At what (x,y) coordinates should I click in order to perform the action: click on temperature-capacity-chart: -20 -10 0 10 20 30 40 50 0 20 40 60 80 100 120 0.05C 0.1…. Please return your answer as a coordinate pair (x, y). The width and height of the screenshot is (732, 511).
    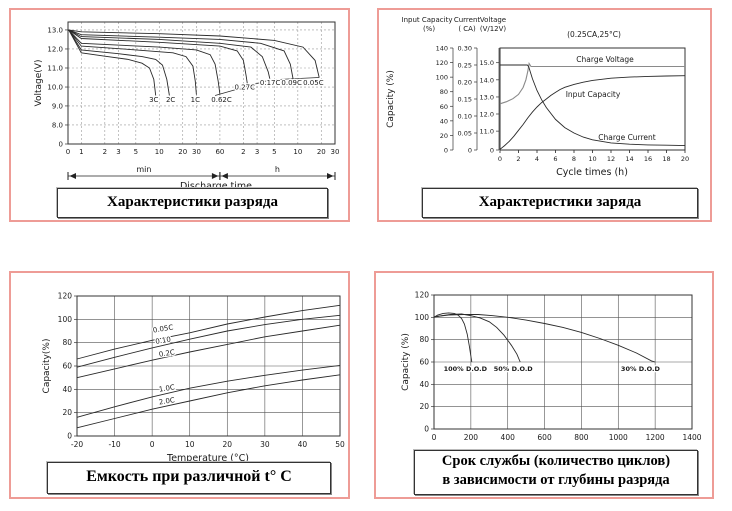
    Looking at the image, I should click on (193, 378).